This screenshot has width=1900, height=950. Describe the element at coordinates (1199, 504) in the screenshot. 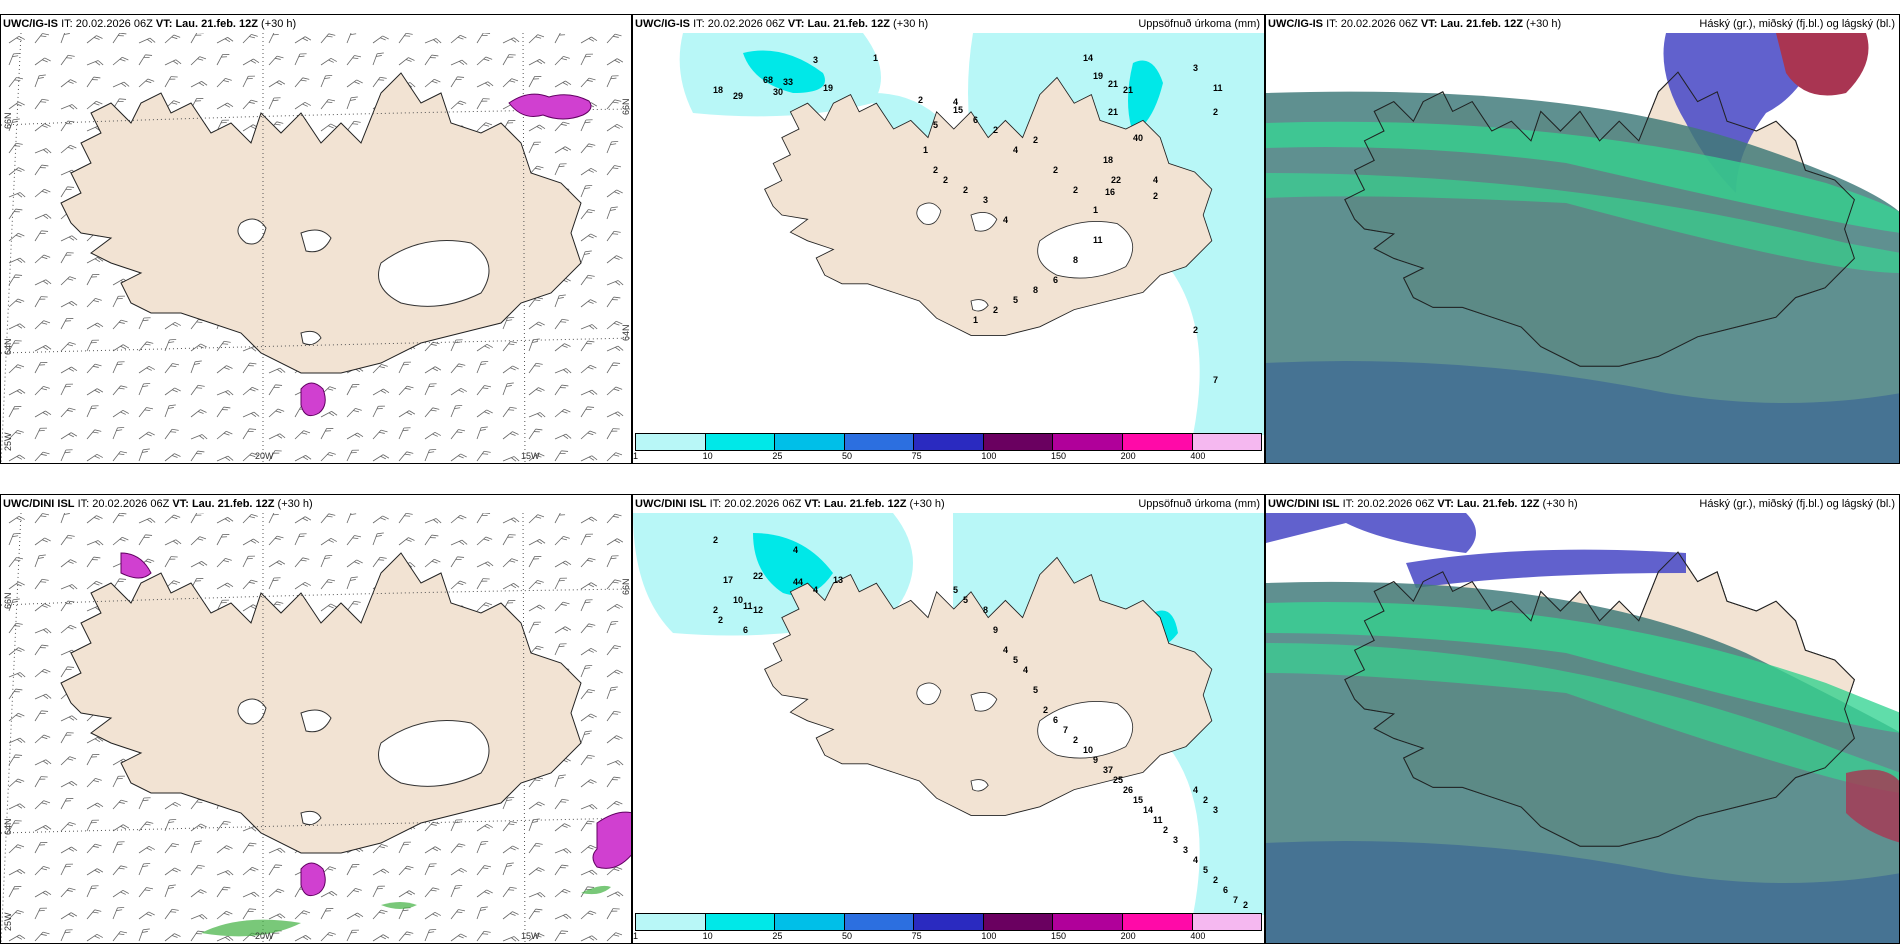

I see `precip-title: Uppsöfnuð úrkoma (mm)` at that location.